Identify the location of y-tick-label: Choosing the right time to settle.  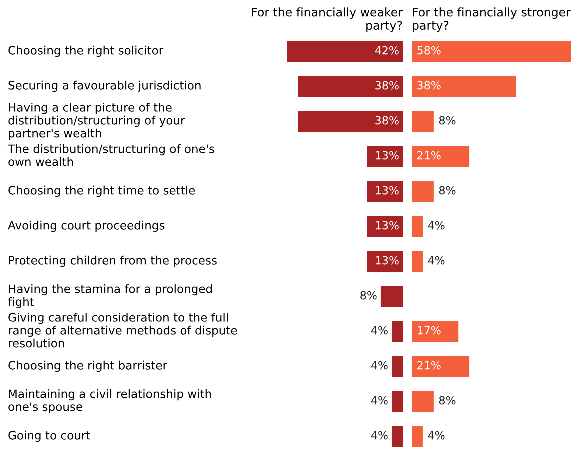
(102, 192).